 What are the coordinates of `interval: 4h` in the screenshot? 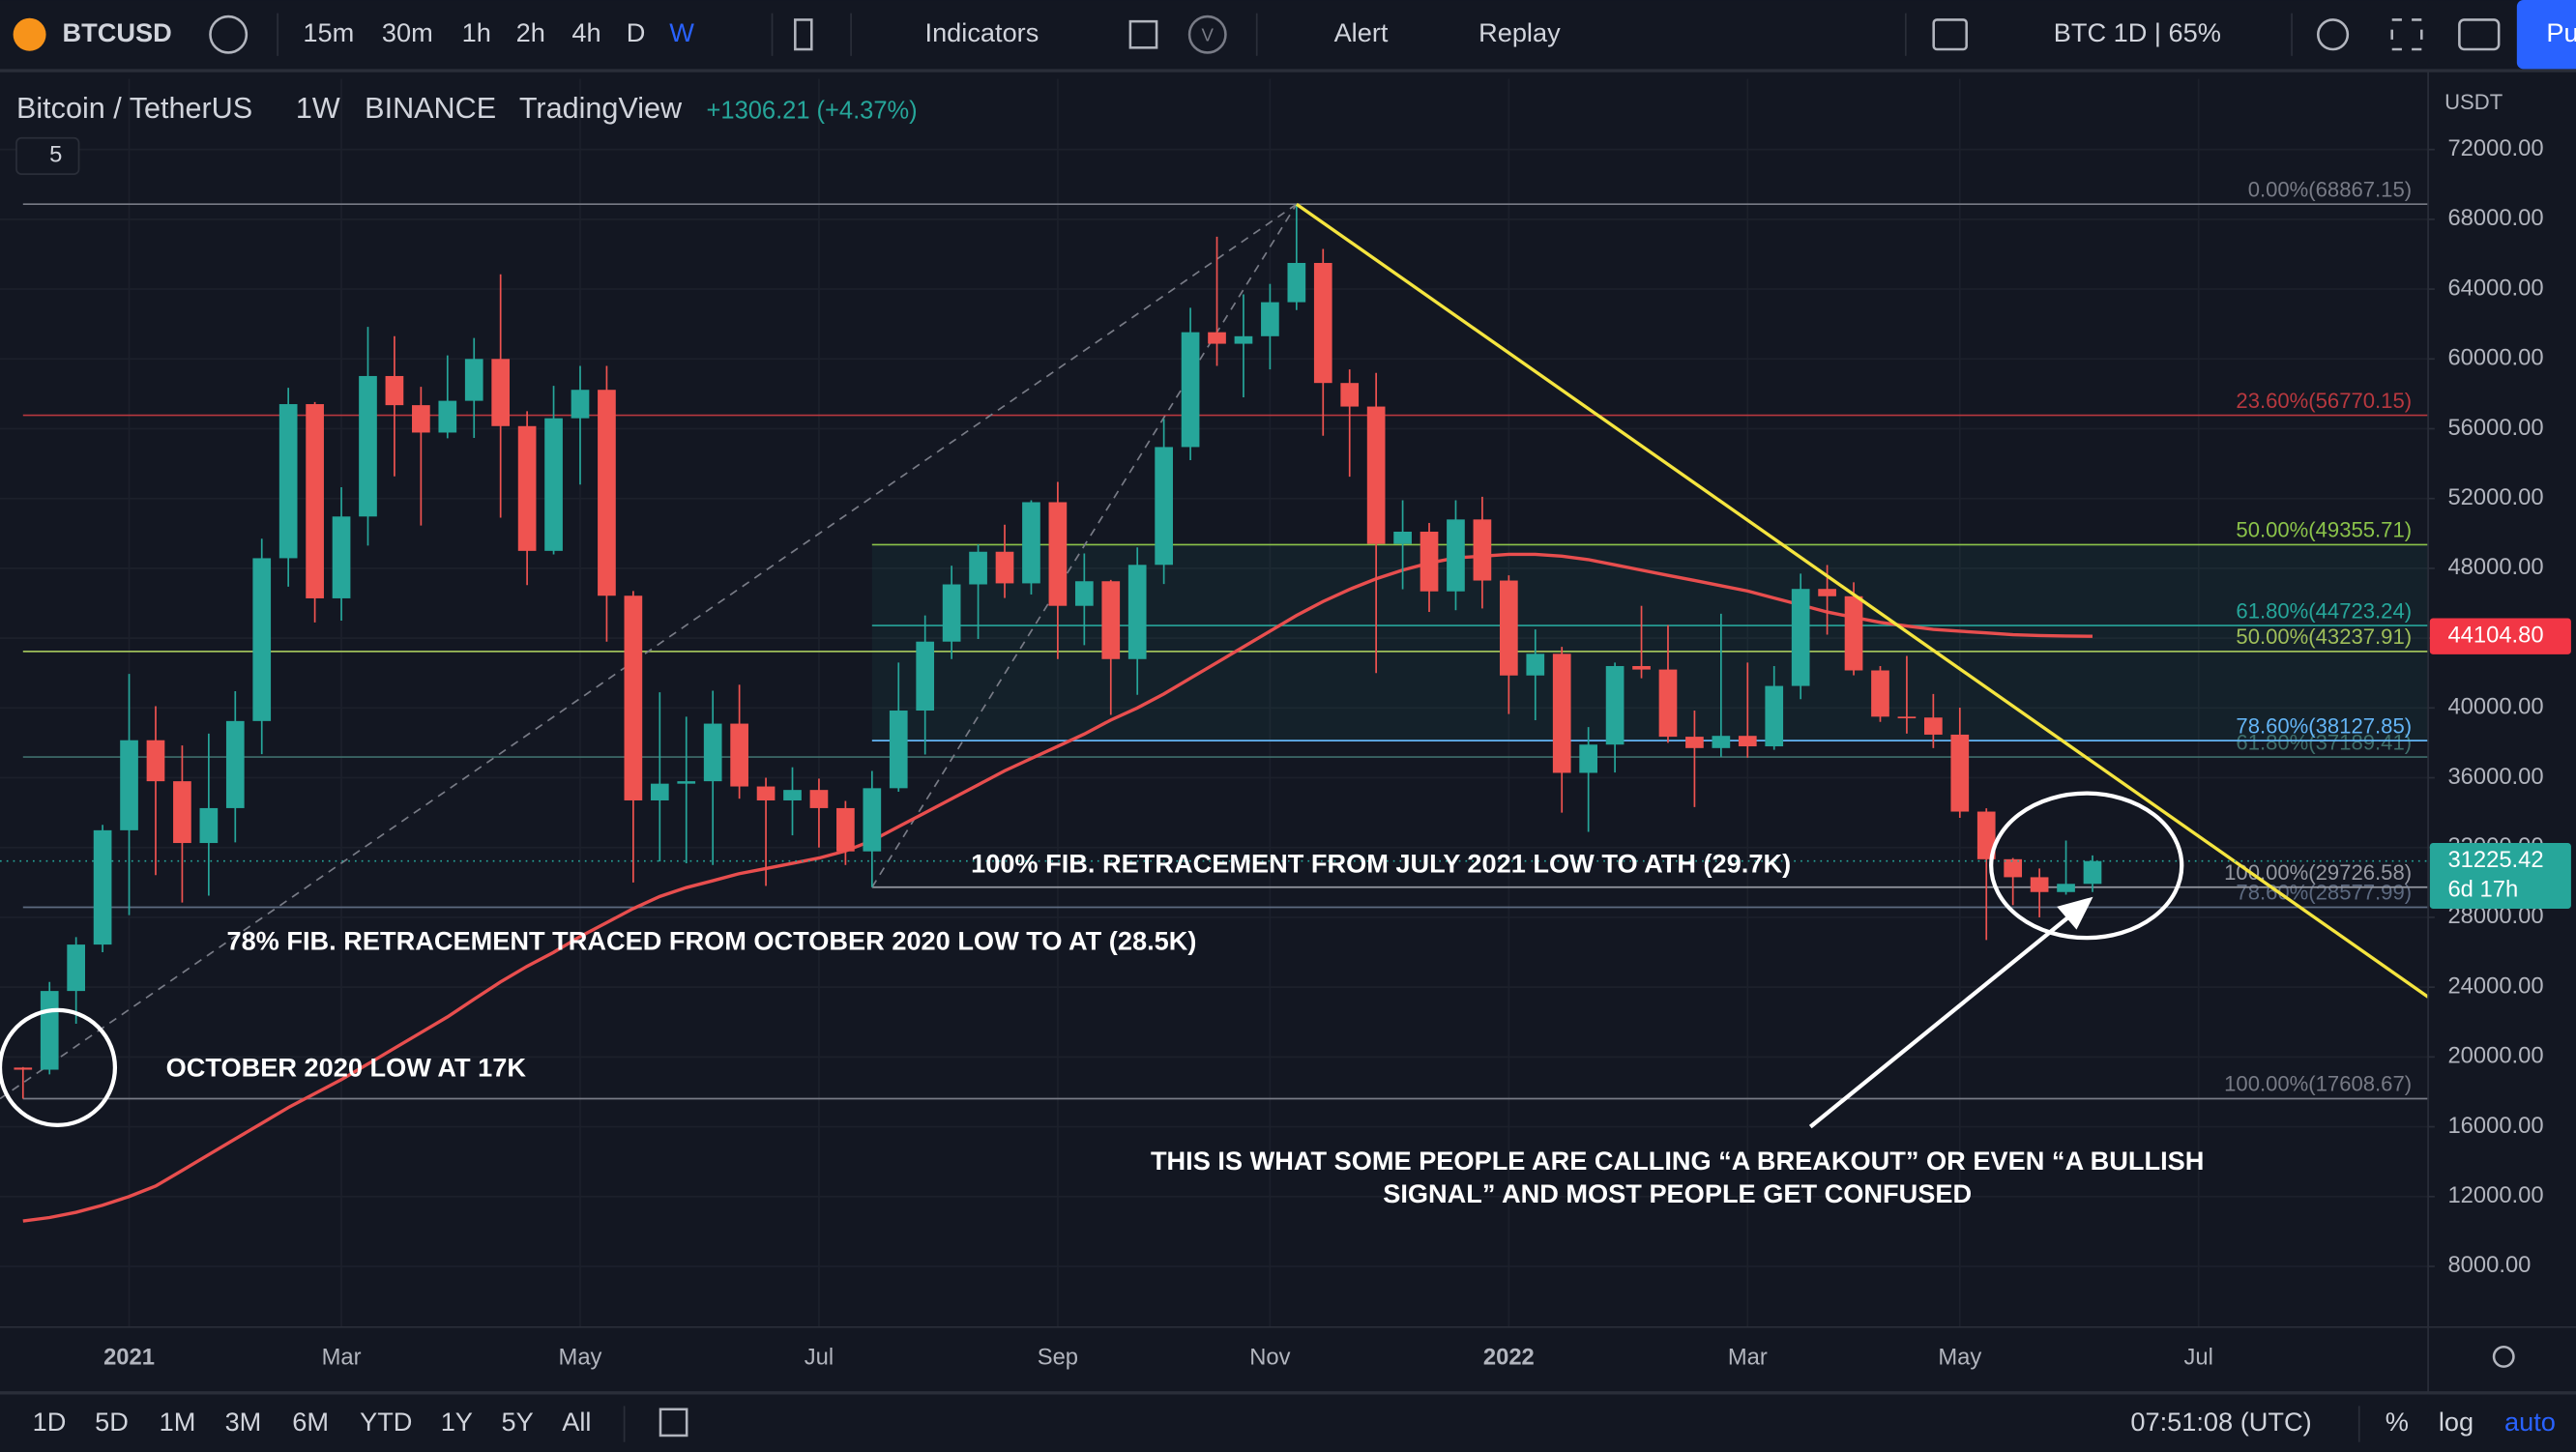 It's located at (585, 32).